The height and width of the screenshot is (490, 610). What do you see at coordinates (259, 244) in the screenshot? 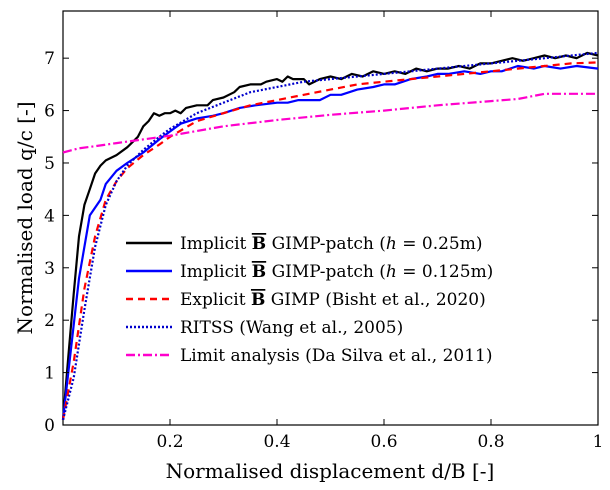
I see `legend-entry-0-bar: B` at bounding box center [259, 244].